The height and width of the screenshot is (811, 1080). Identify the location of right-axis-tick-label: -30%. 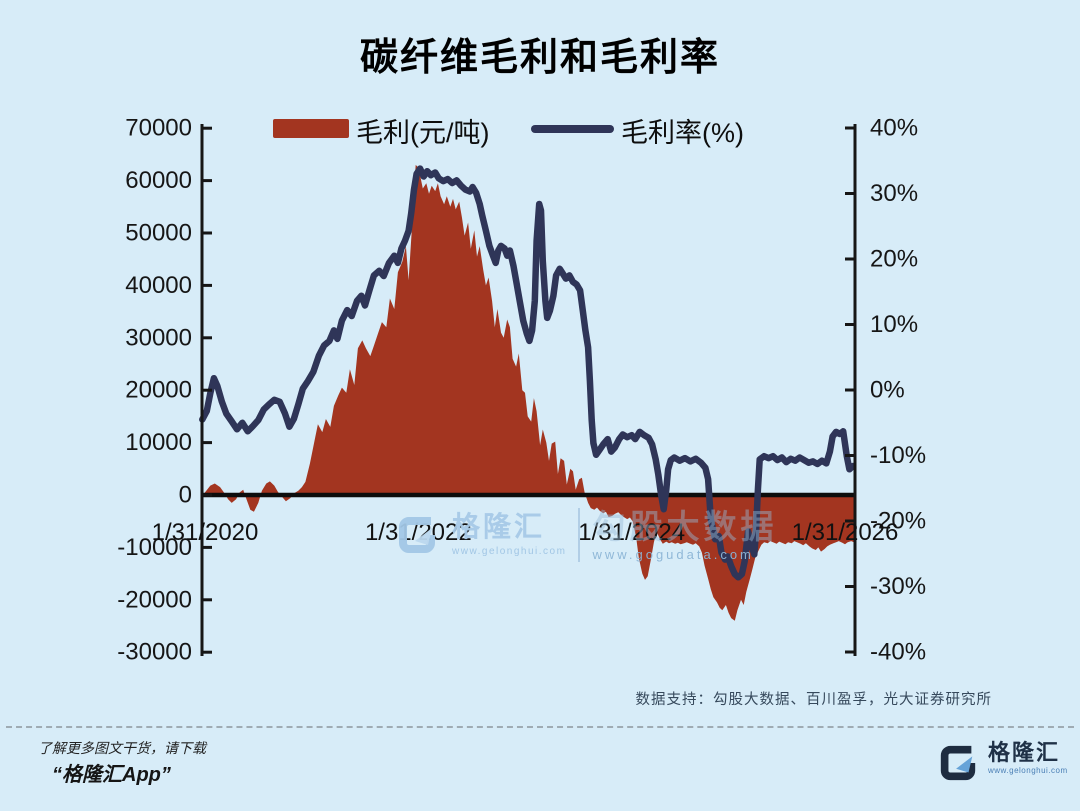
(898, 586).